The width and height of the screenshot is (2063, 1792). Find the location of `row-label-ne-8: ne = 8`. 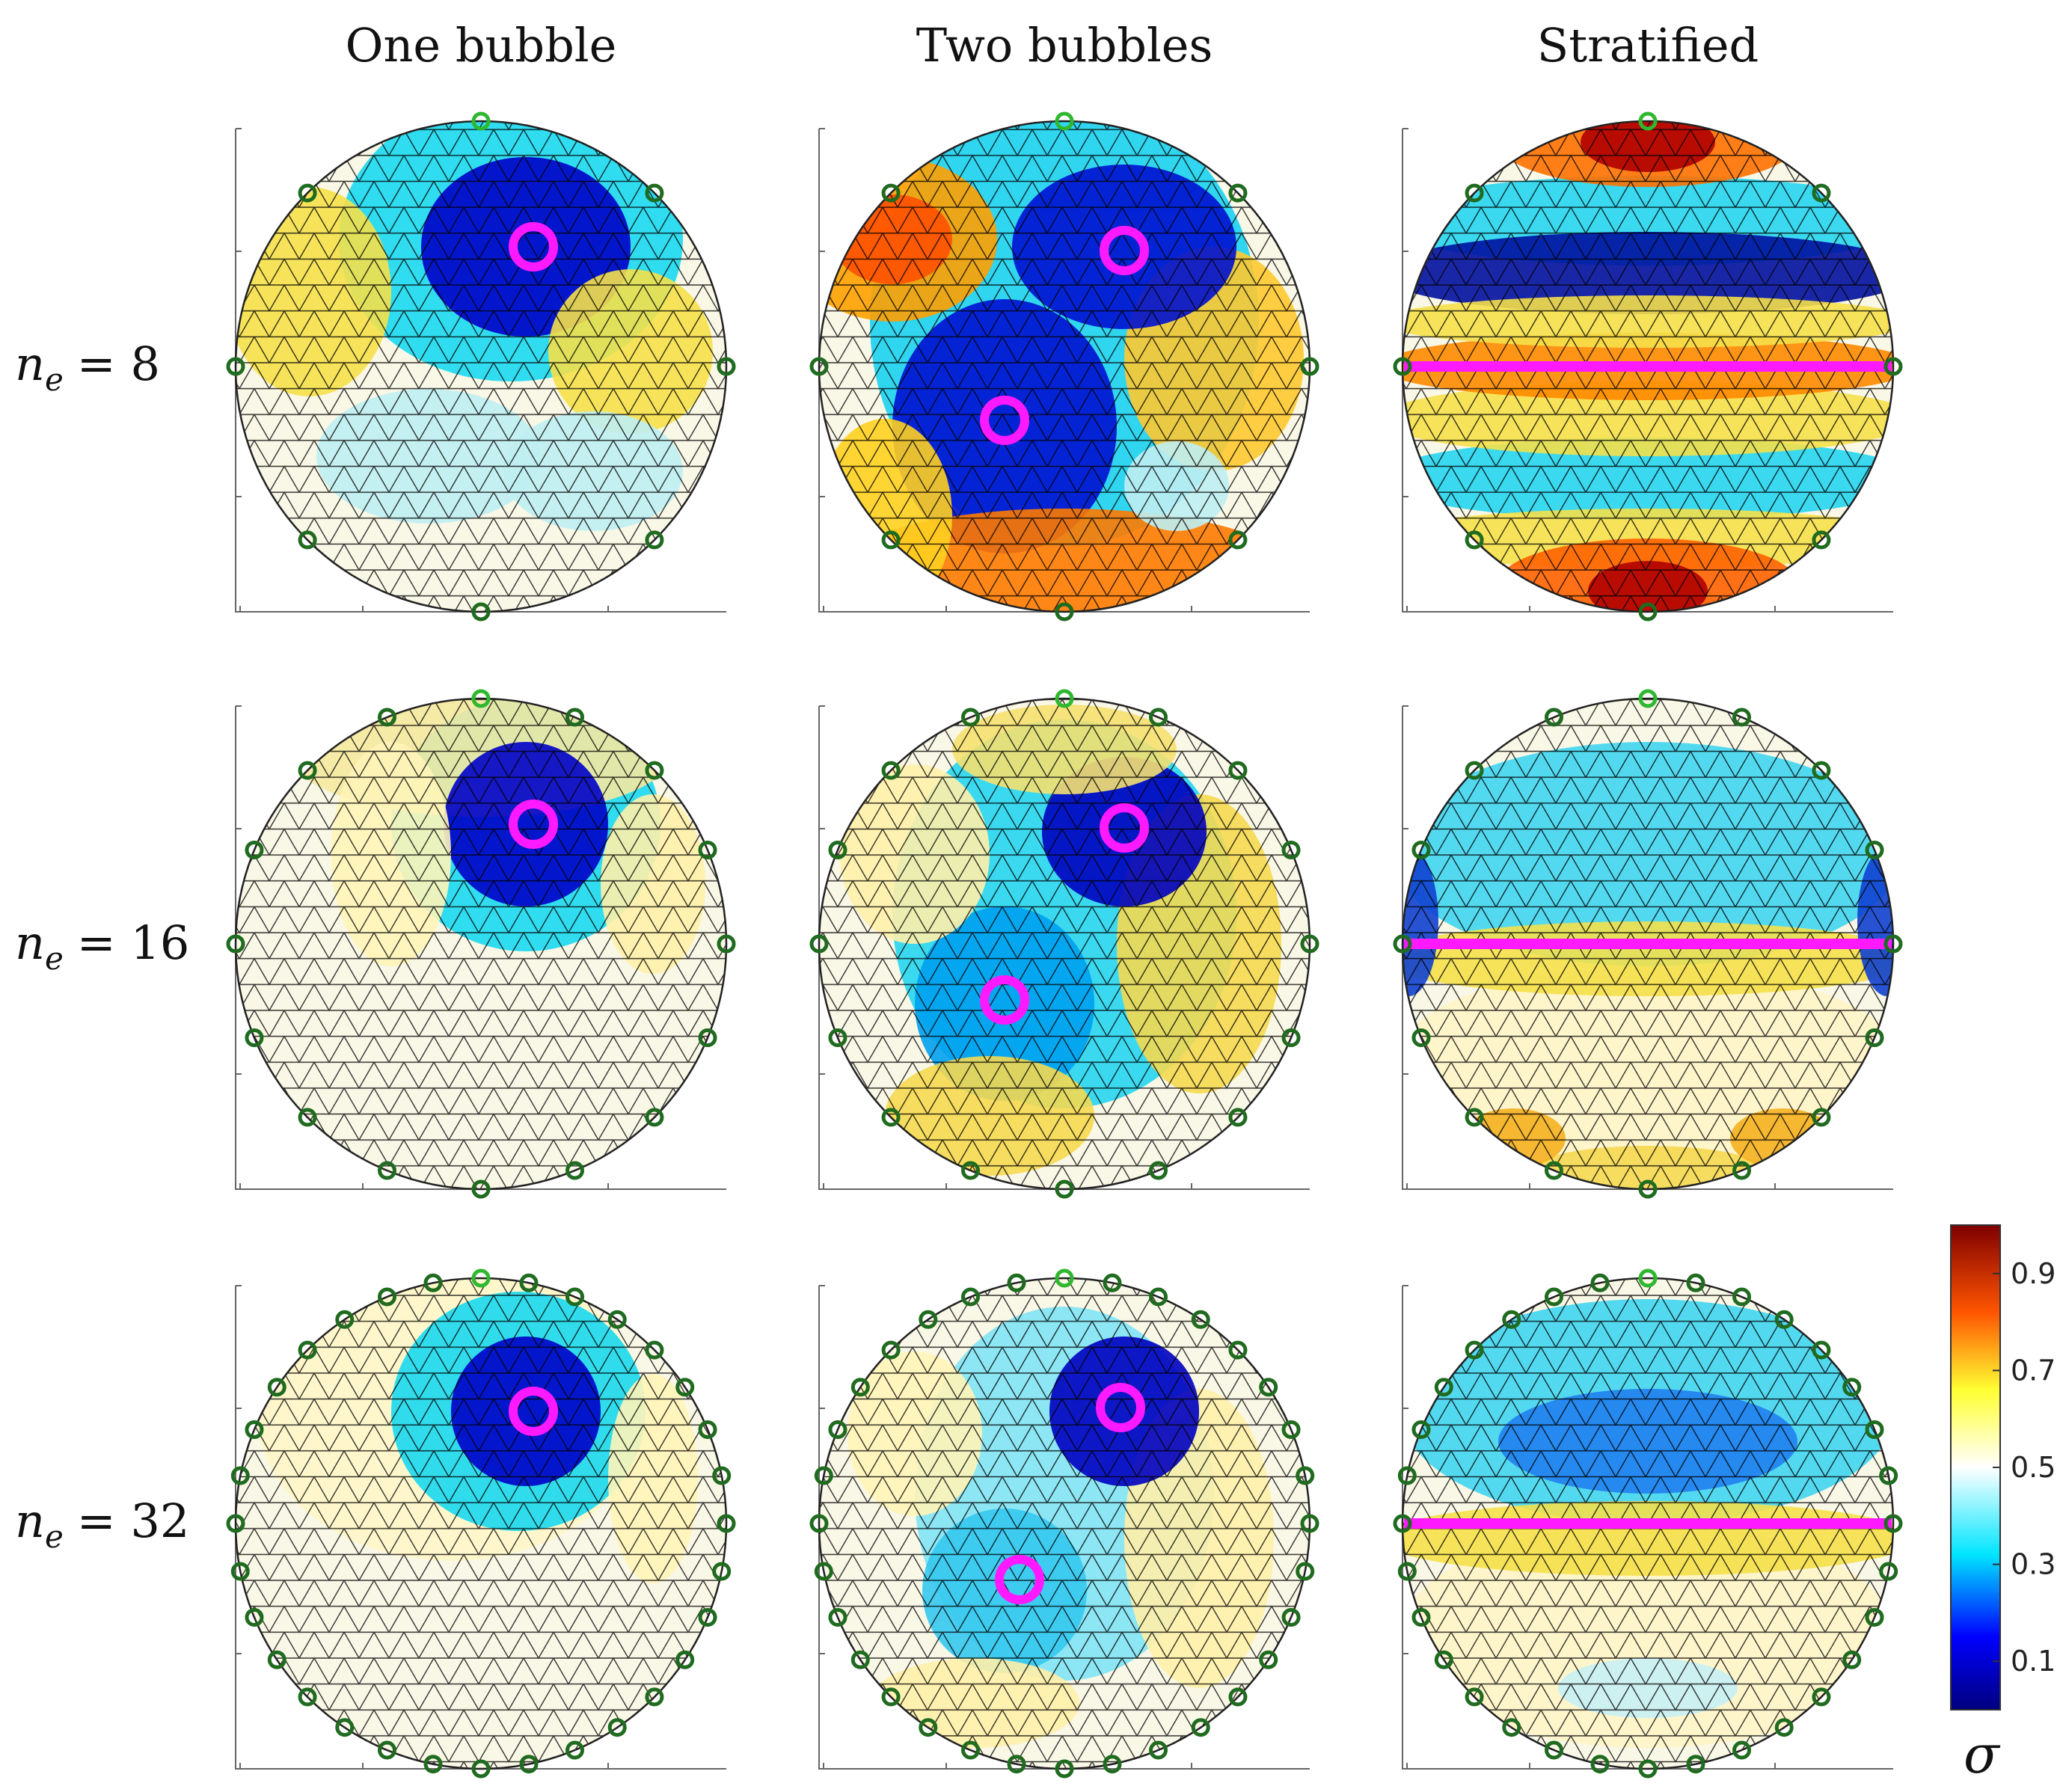

row-label-ne-8: ne = 8 is located at coordinates (87, 367).